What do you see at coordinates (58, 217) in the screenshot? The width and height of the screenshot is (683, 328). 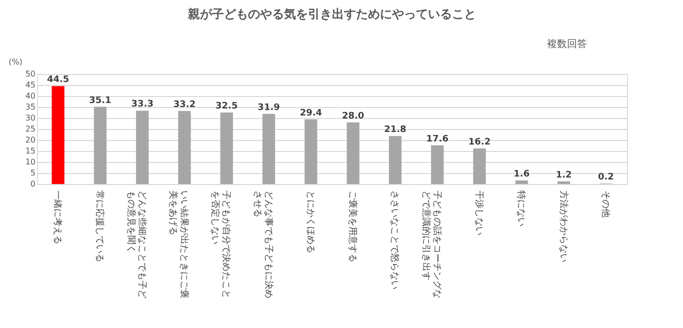 I see `x-tick-label: 一緒に考える` at bounding box center [58, 217].